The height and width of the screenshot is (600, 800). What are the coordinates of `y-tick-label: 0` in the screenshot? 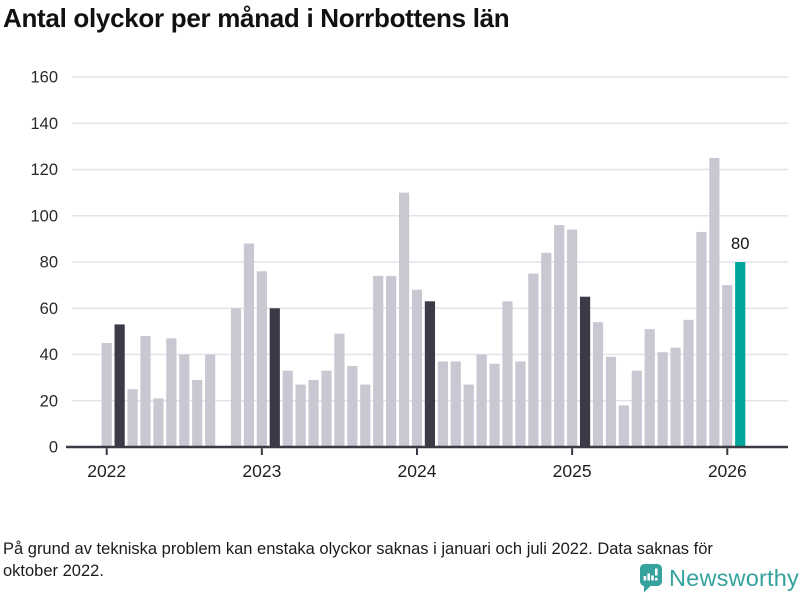 It's located at (53, 448).